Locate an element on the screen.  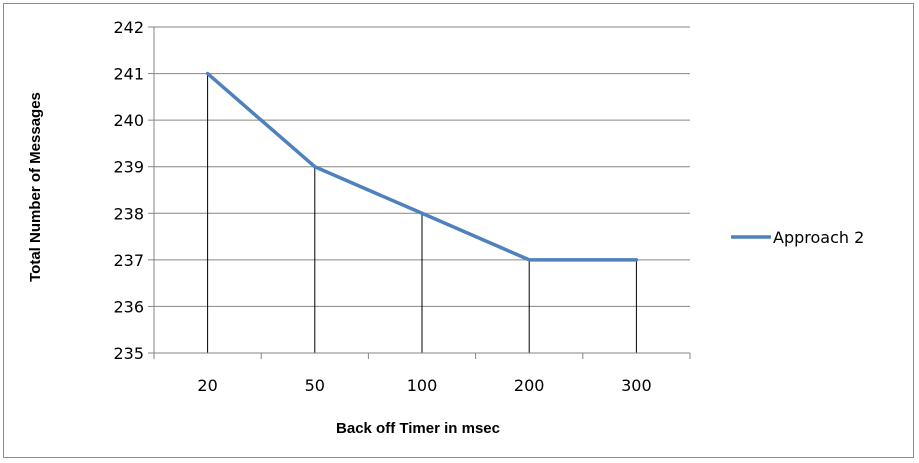
y-tick-labels: 235 236 237 238 239 240 241 242 is located at coordinates (128, 190).